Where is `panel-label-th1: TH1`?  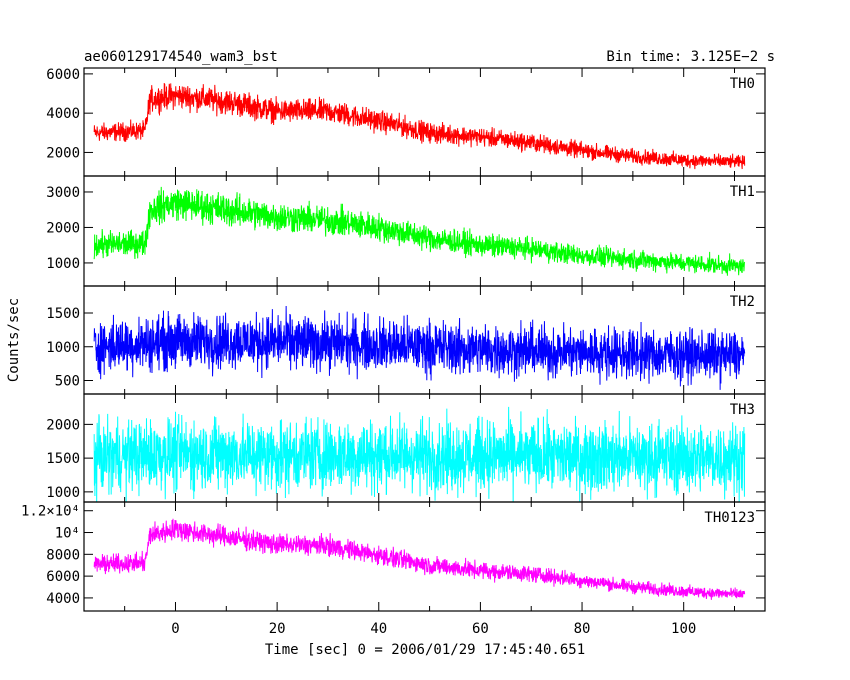 panel-label-th1: TH1 is located at coordinates (742, 192).